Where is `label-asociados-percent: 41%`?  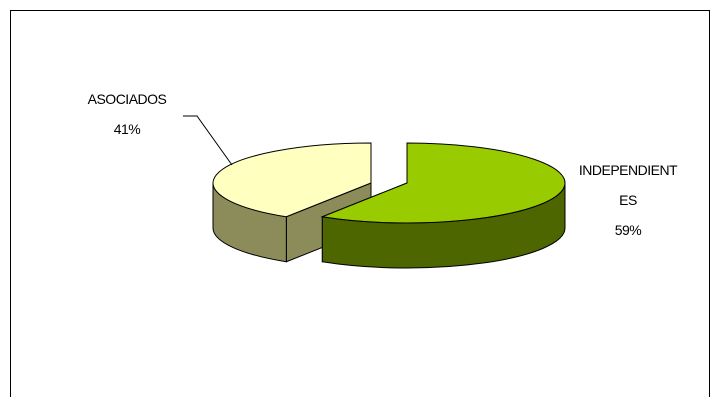
label-asociados-percent: 41% is located at coordinates (127, 129).